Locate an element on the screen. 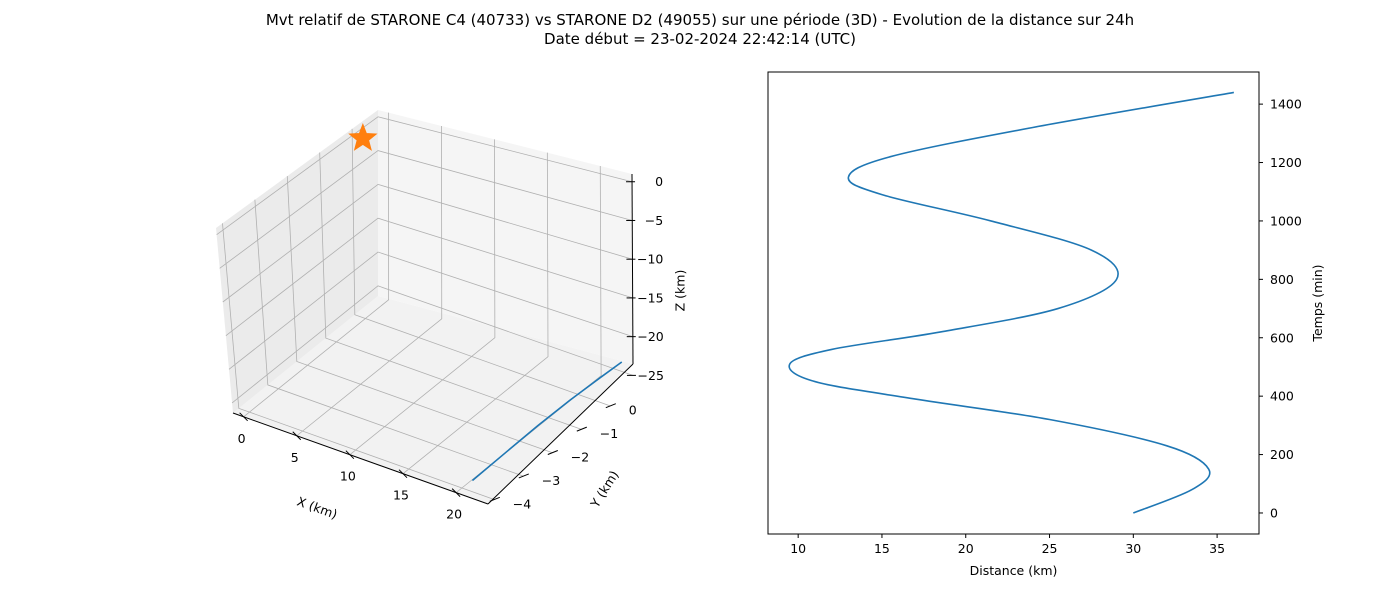  y-axis-label: Temps (min) is located at coordinates (1317, 303).